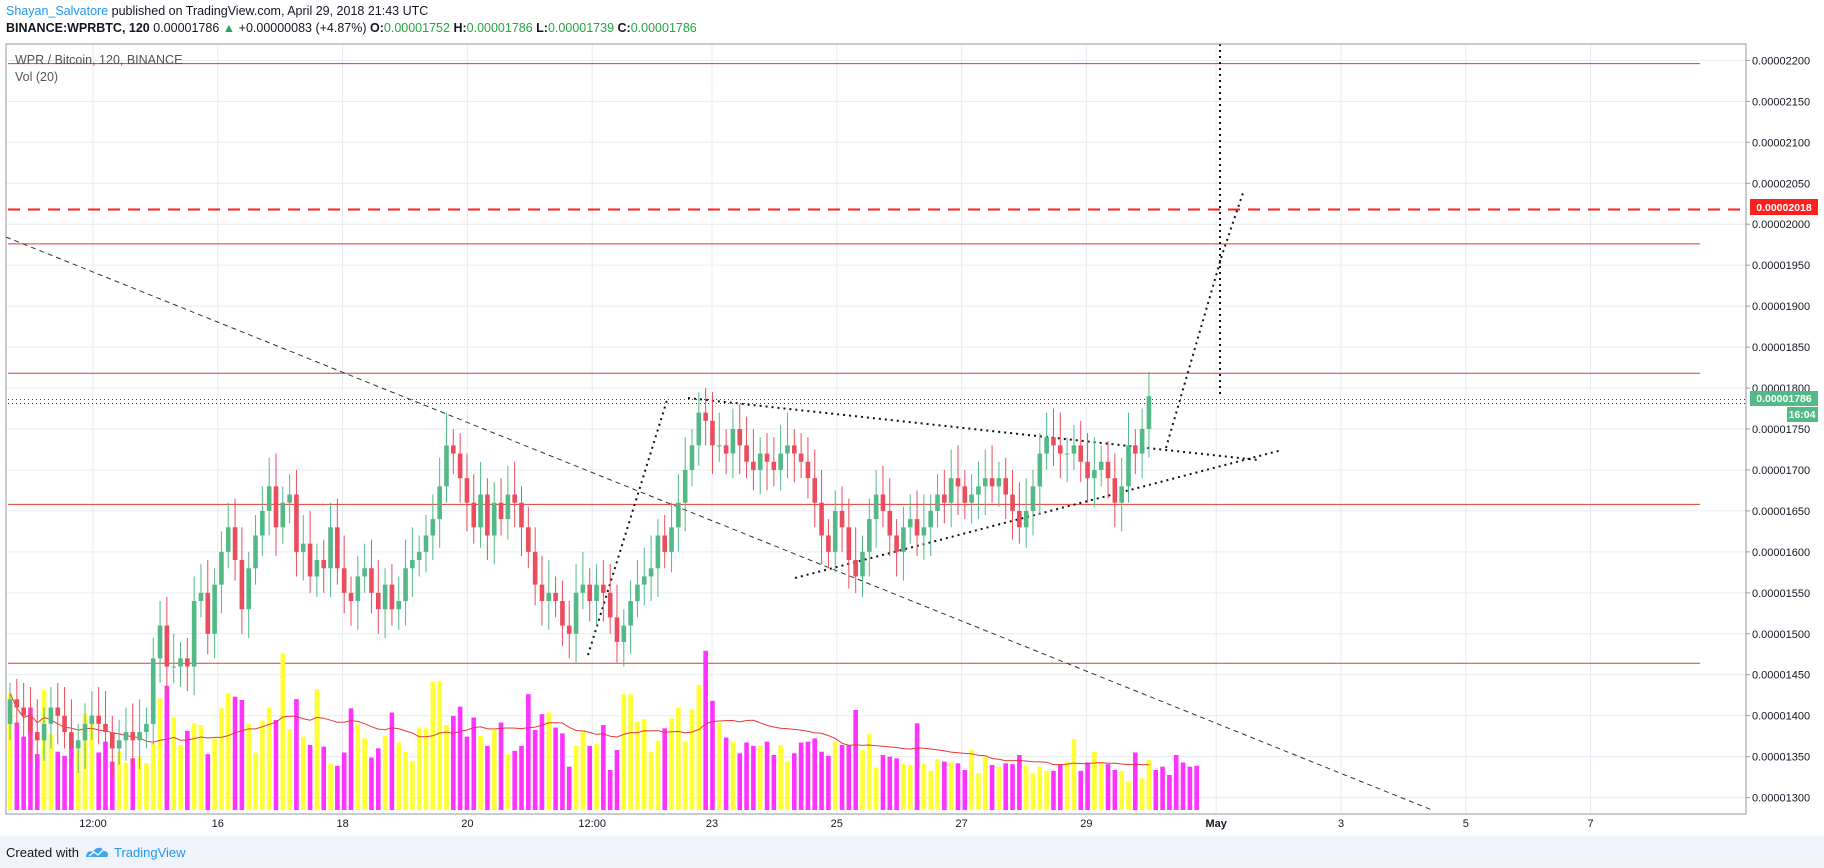  I want to click on current-price-badge, so click(1784, 398).